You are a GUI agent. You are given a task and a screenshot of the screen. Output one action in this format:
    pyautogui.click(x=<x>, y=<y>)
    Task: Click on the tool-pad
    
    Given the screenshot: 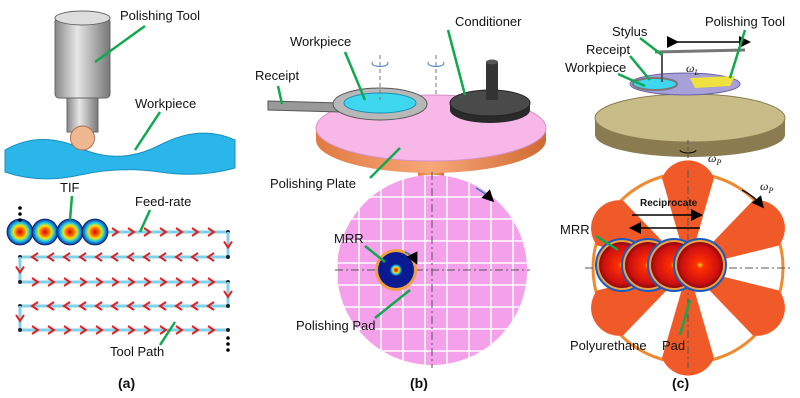 What is the action you would take?
    pyautogui.click(x=712, y=82)
    